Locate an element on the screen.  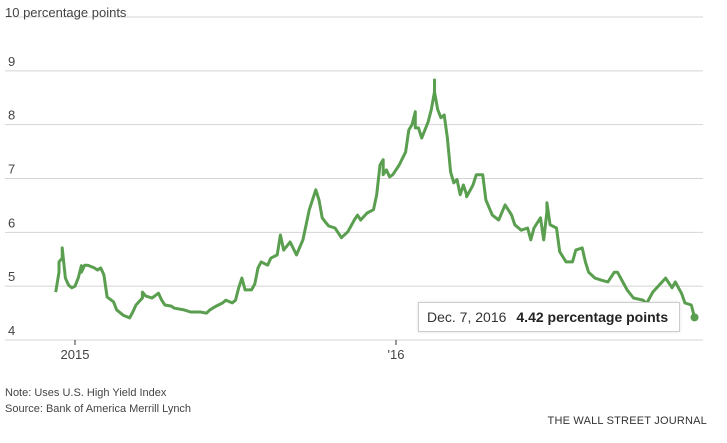
x-tick-label: '16 is located at coordinates (396, 354).